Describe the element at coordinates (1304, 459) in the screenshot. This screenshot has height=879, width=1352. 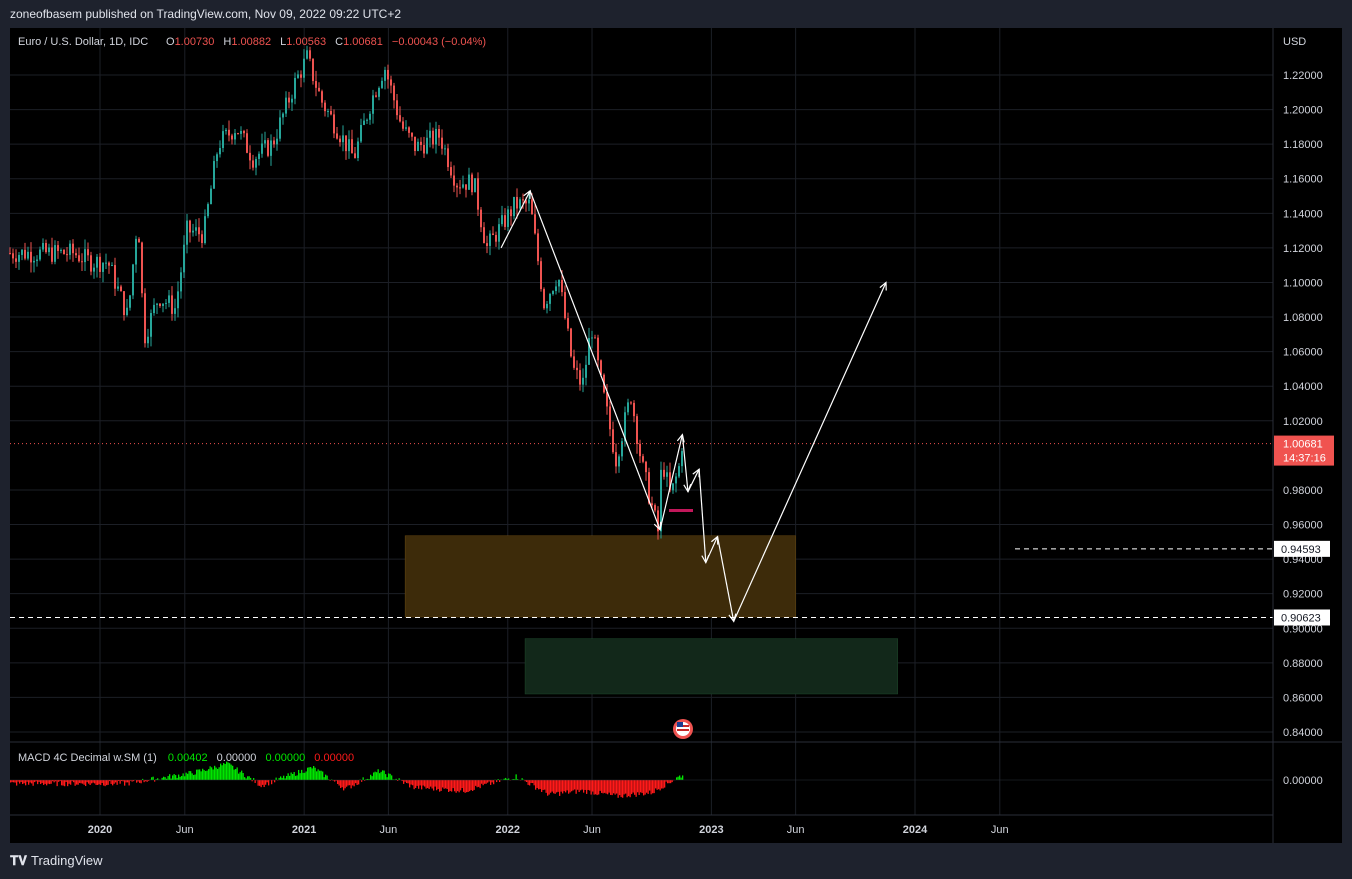
I see `countdown-label: 14:37:16` at that location.